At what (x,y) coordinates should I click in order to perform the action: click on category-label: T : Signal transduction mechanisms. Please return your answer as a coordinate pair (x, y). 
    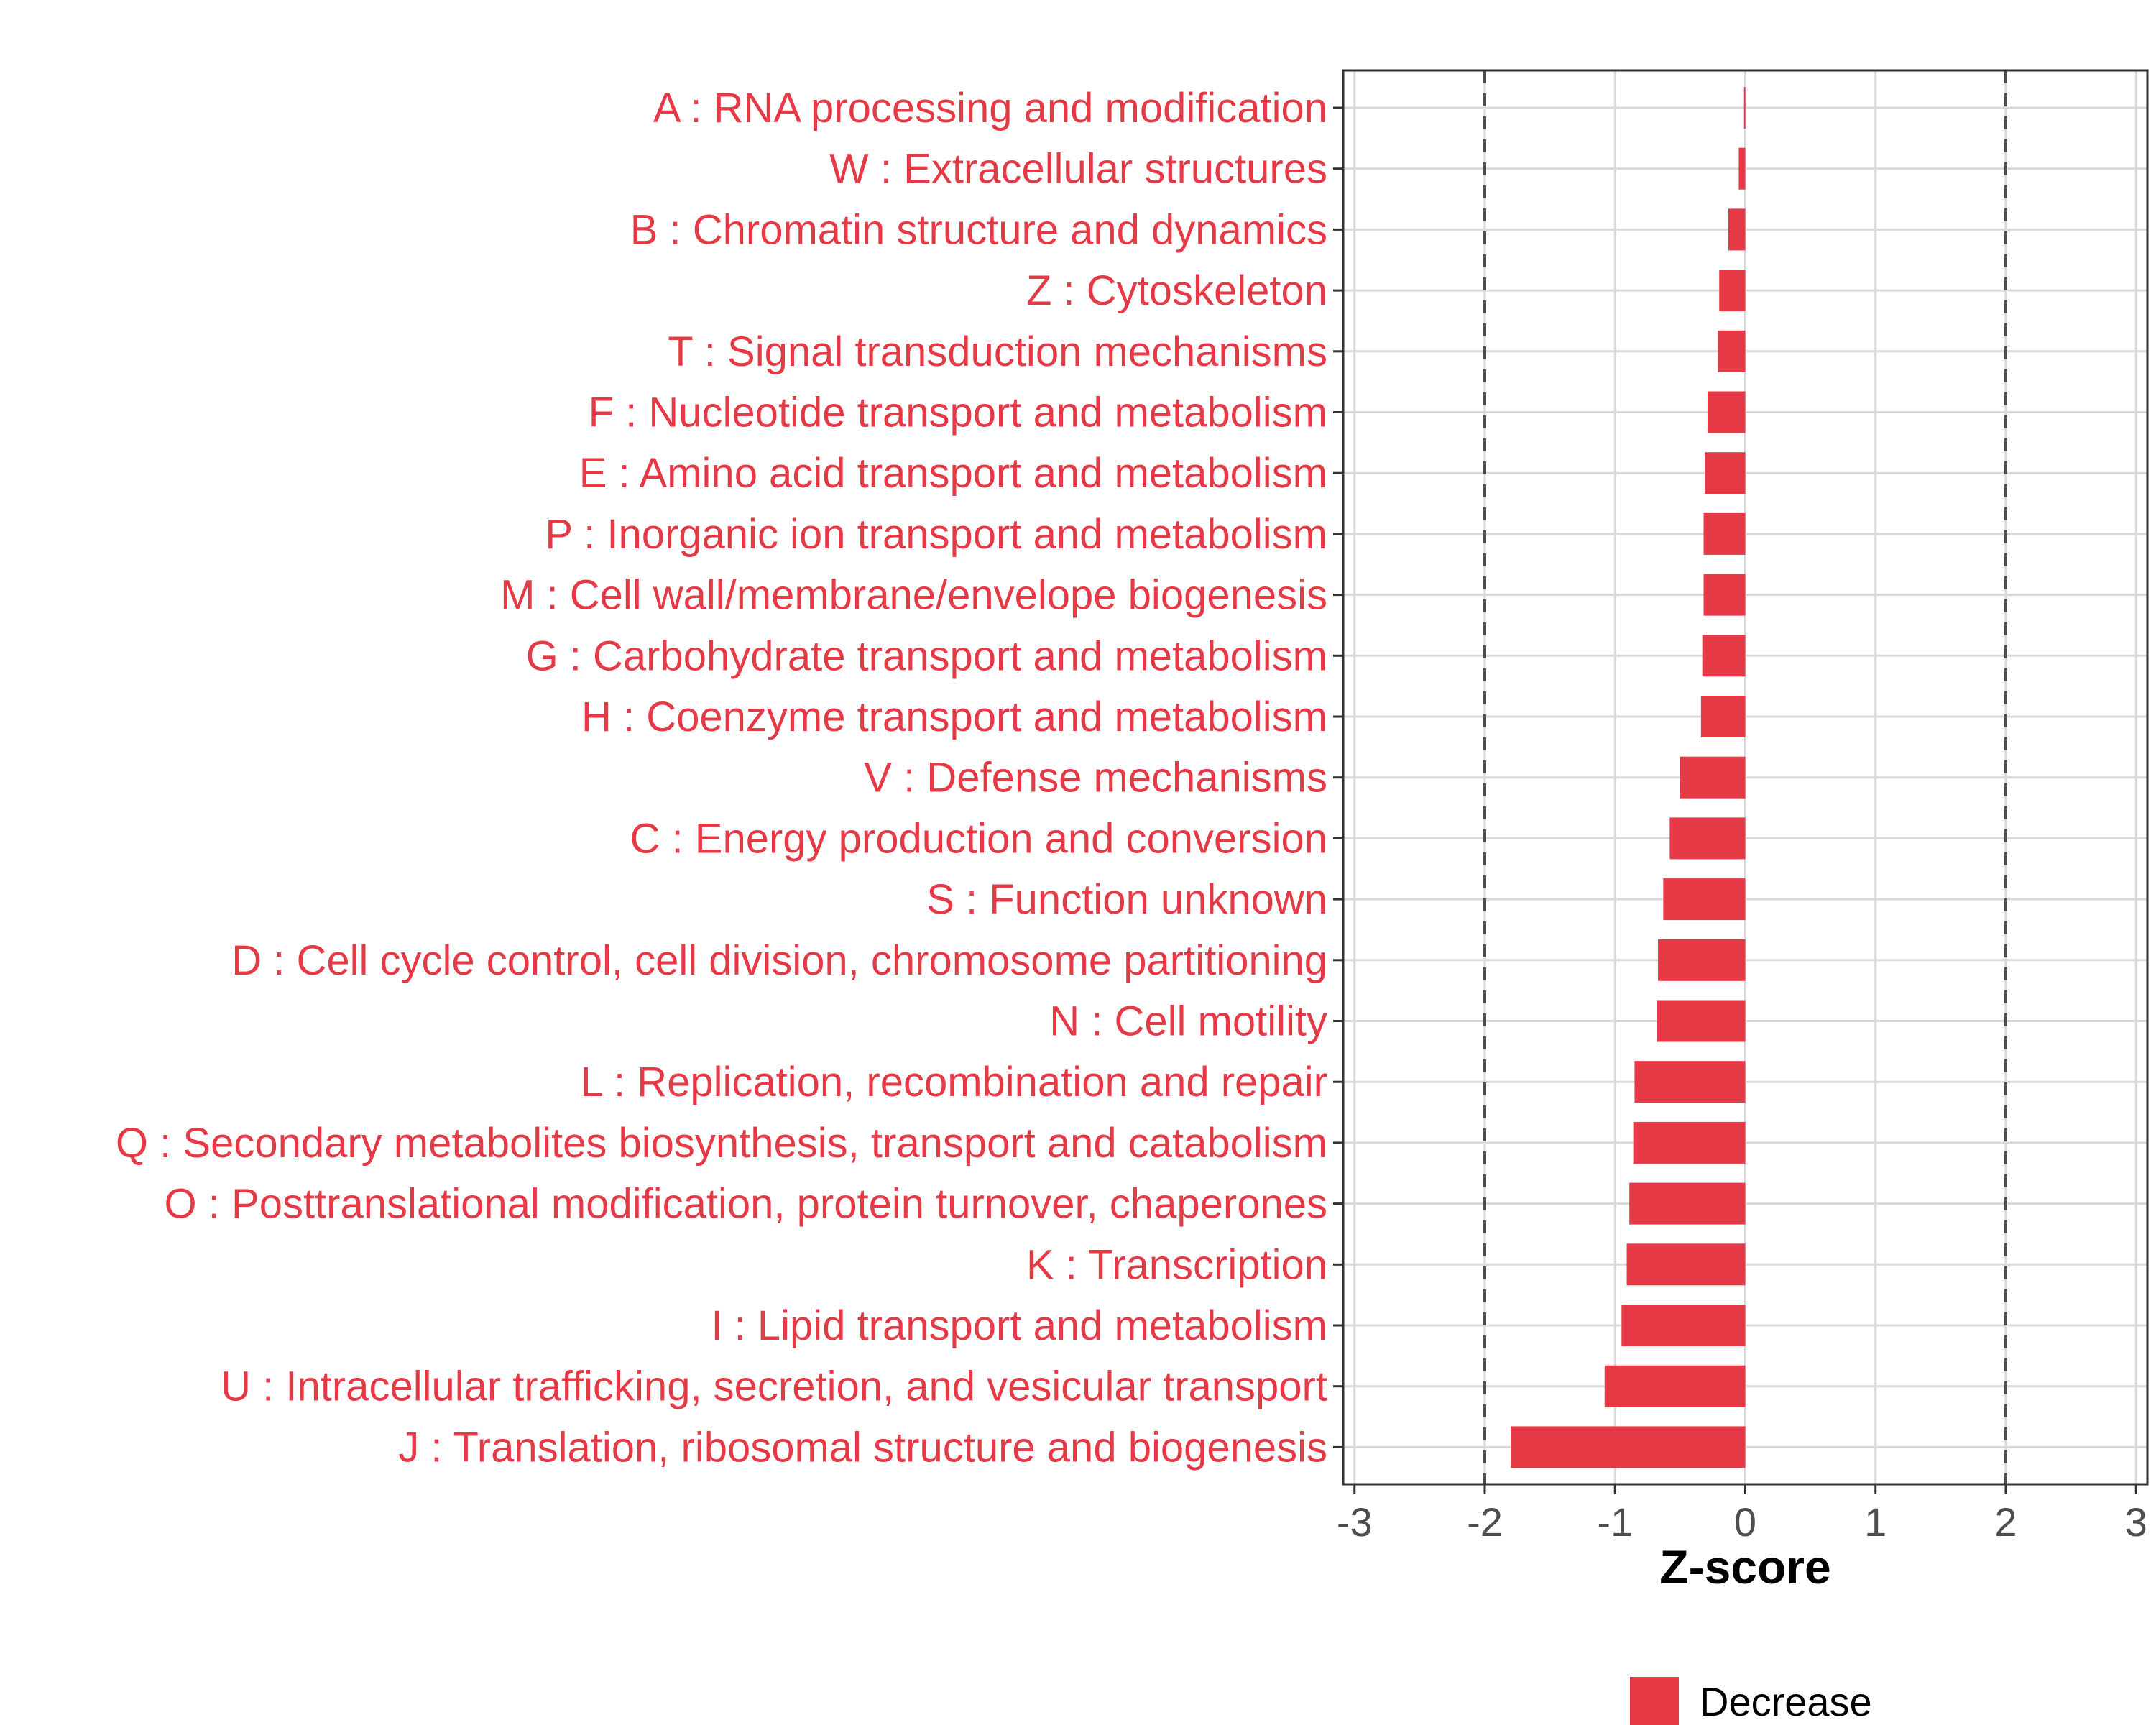
    Looking at the image, I should click on (997, 351).